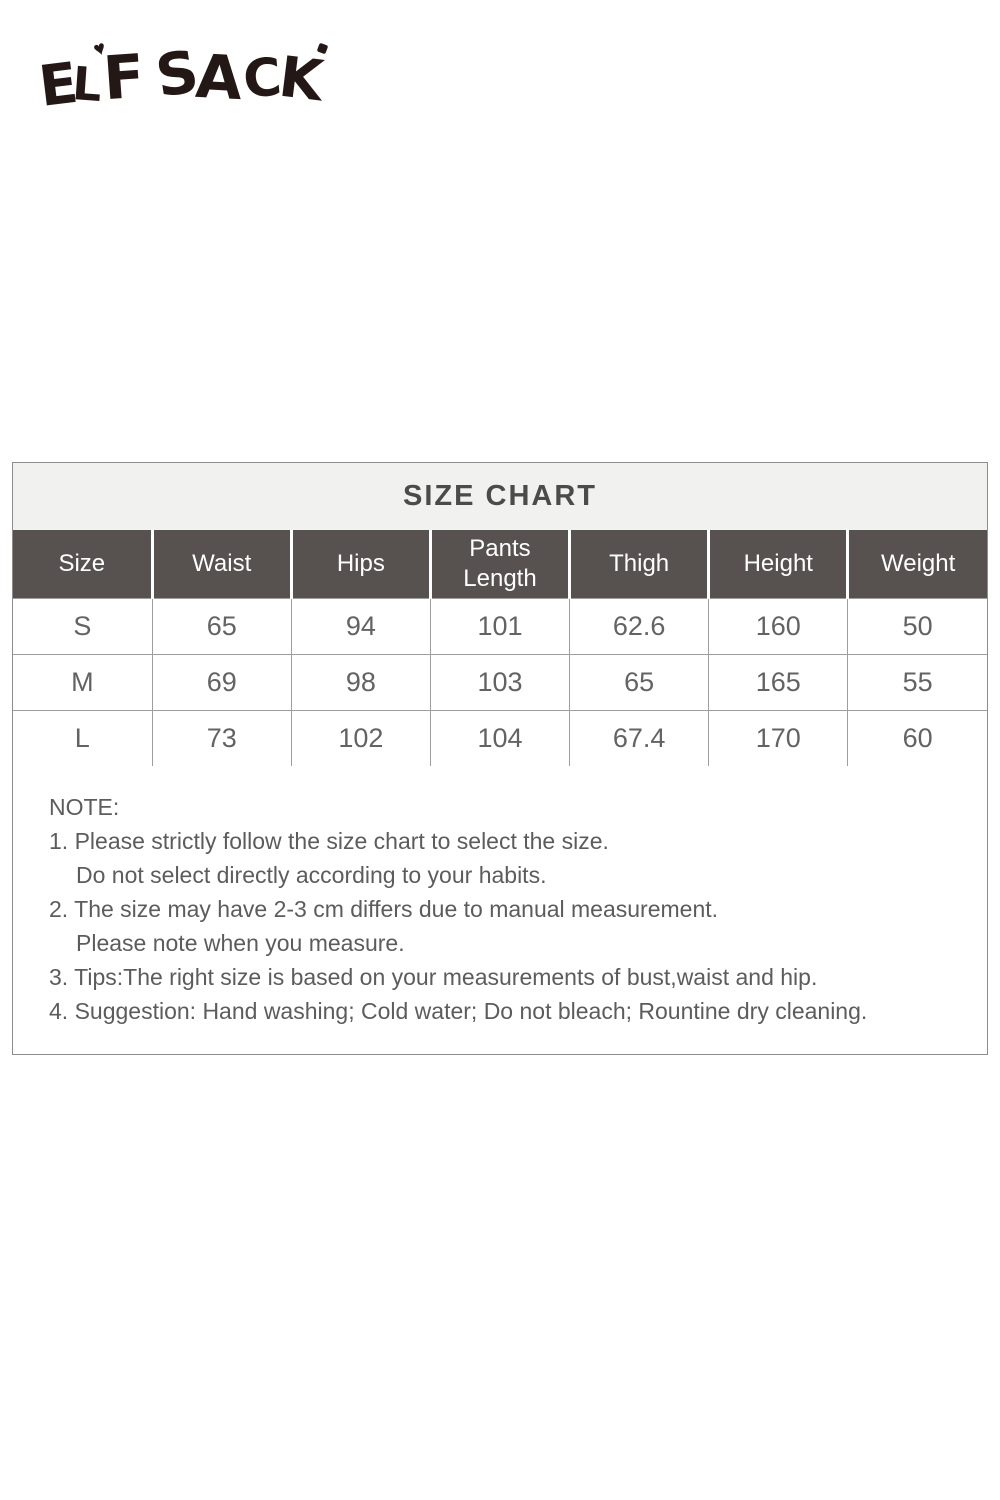 The height and width of the screenshot is (1500, 1000). Describe the element at coordinates (639, 737) in the screenshot. I see `cell-thigh: 67.4` at that location.